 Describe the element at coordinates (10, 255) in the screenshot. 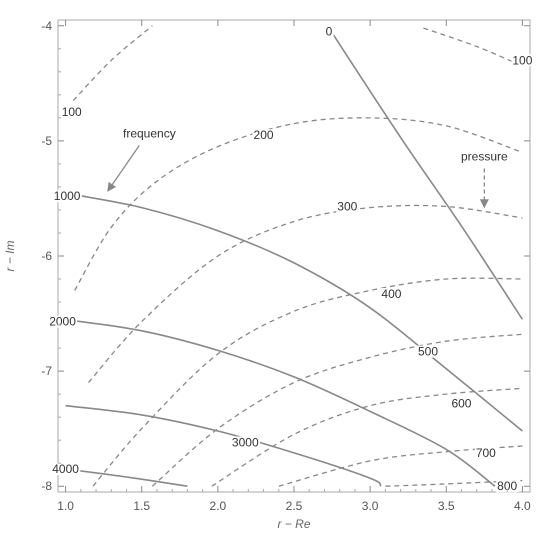

I see `y-axis-title: r − Im` at that location.